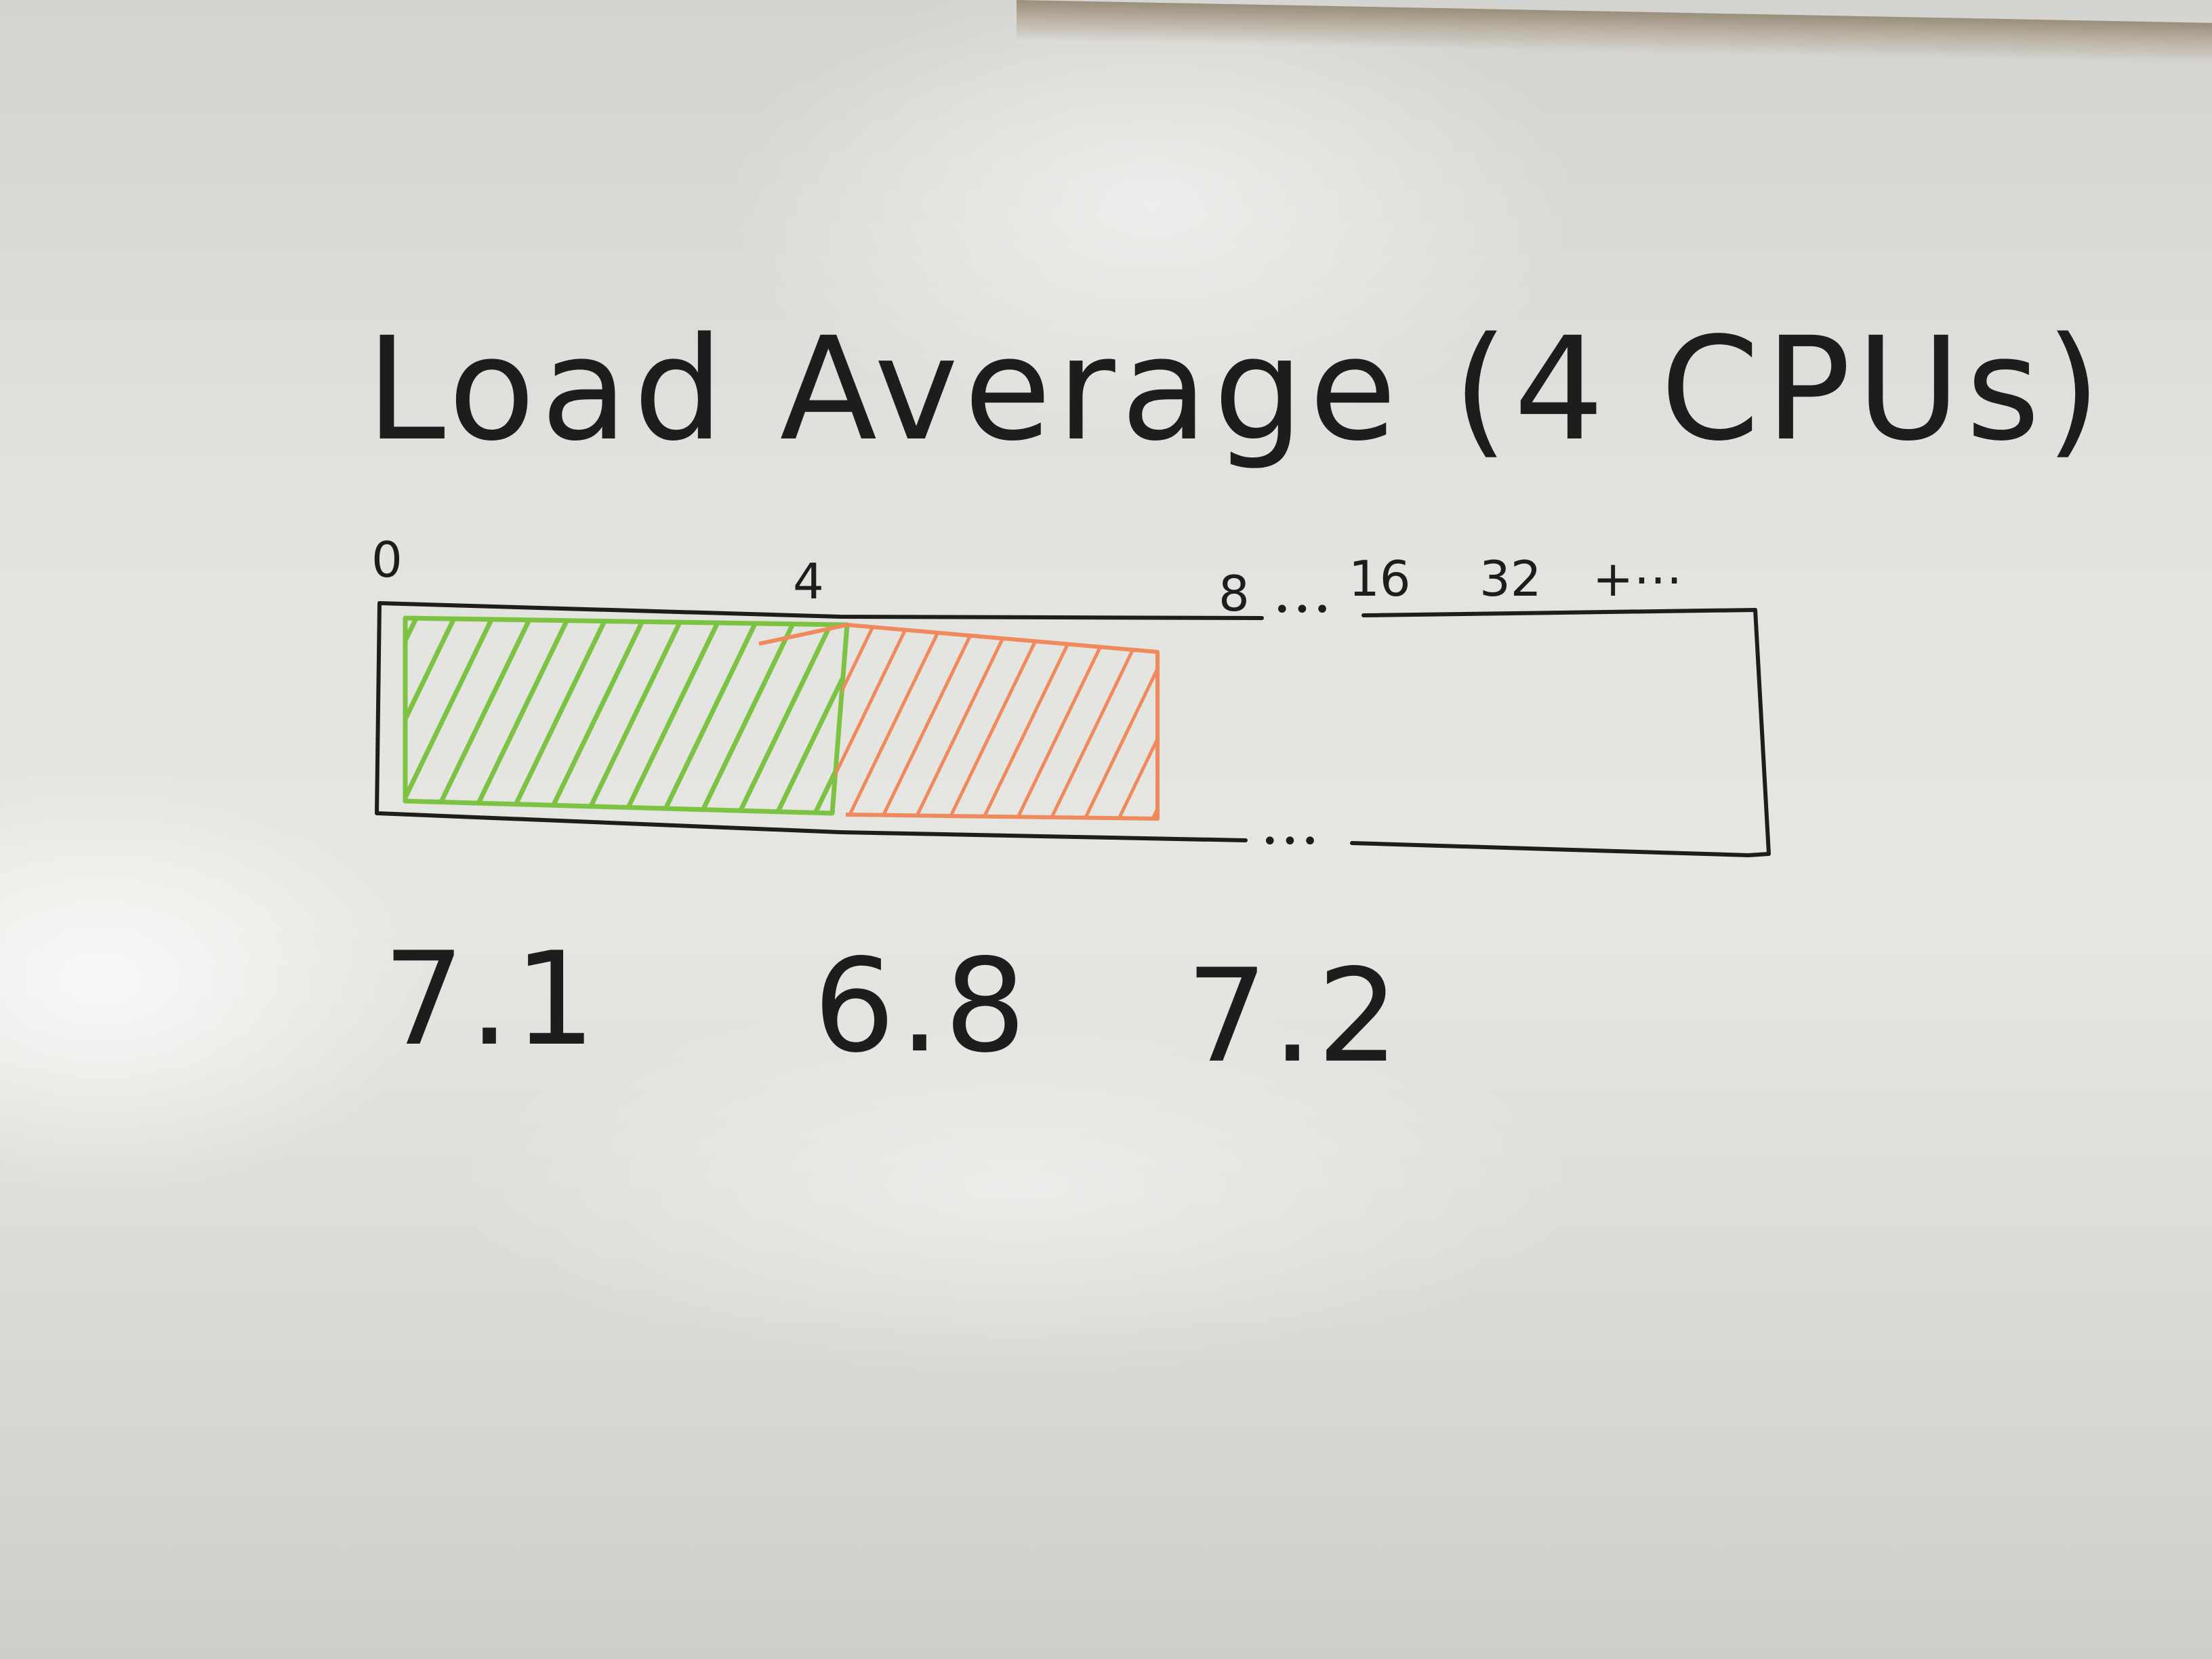 Image resolution: width=2212 pixels, height=1659 pixels. I want to click on scale-tick-more: +⋯, so click(1638, 578).